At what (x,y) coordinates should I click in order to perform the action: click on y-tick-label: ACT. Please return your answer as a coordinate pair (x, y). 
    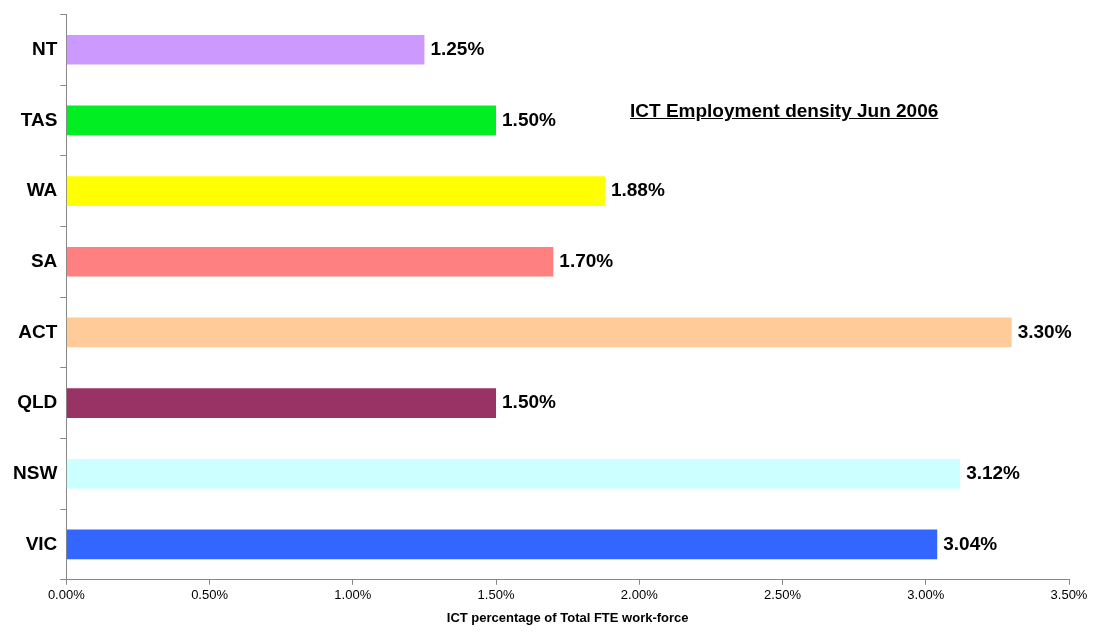
    Looking at the image, I should click on (38, 331).